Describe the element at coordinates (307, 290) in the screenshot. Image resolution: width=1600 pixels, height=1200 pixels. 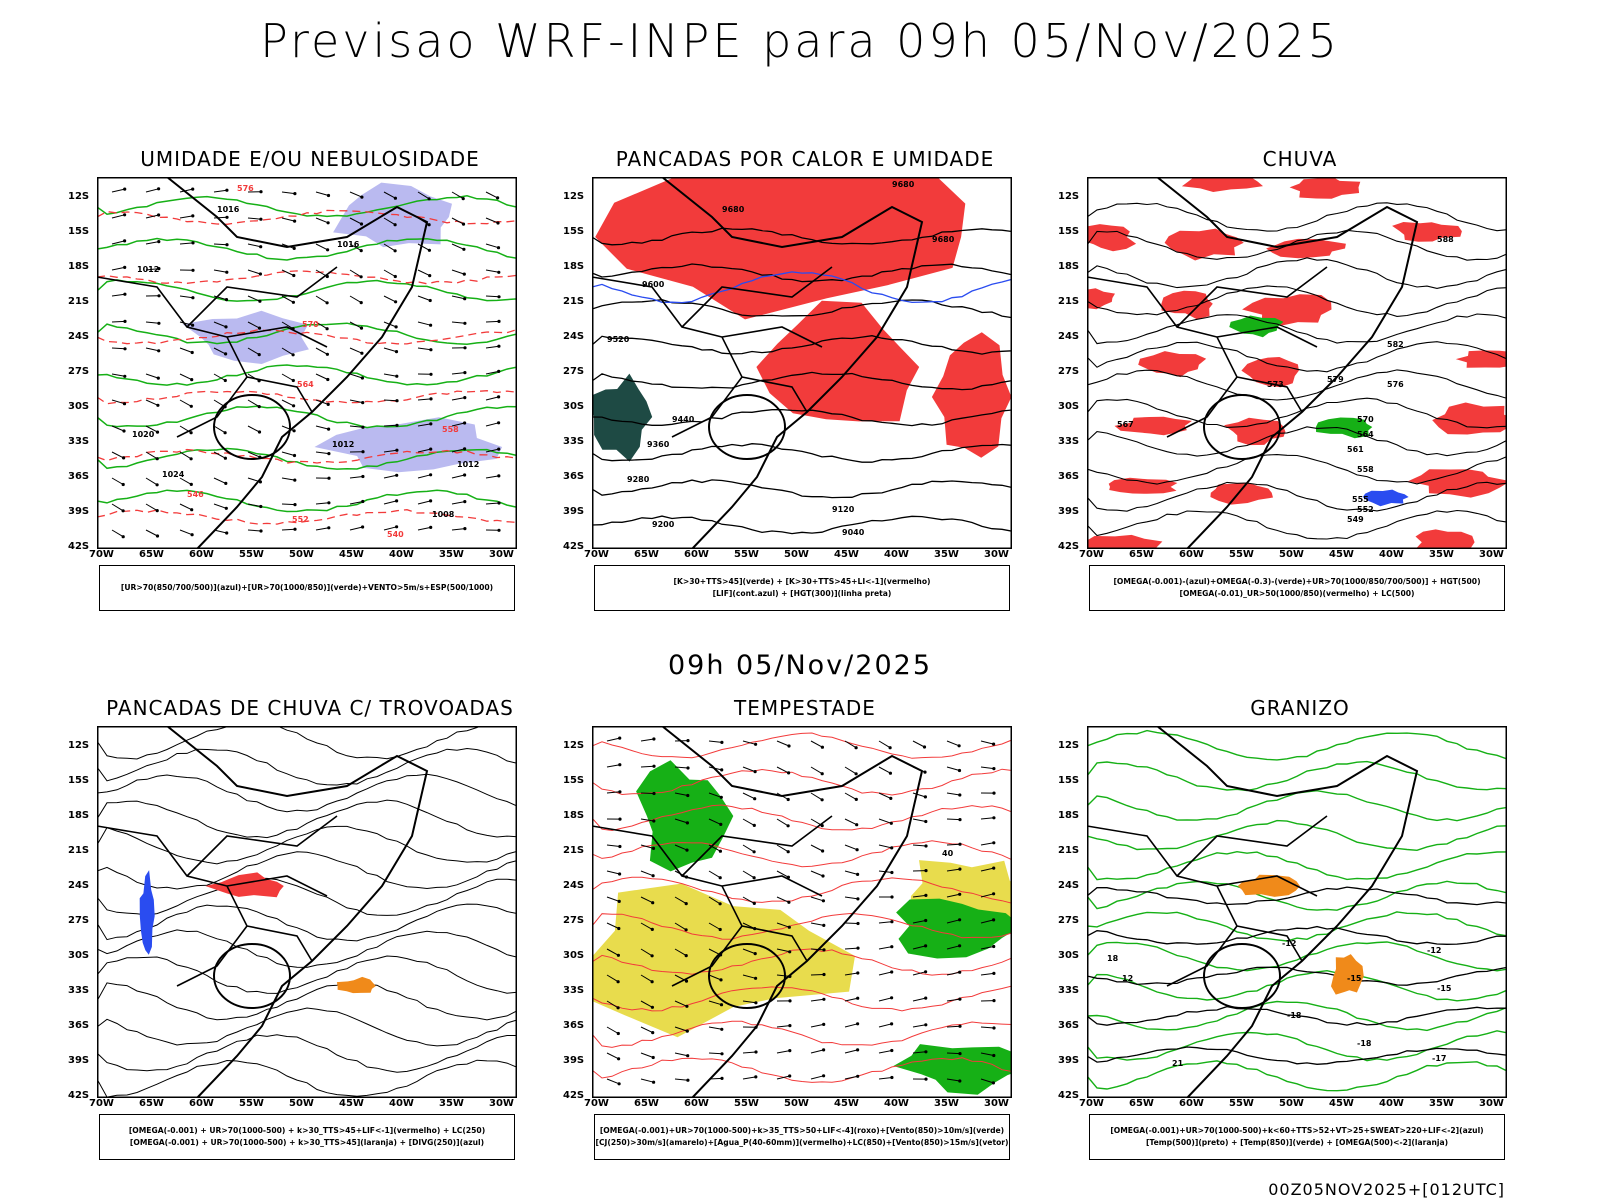
I see `humidity-contour` at that location.